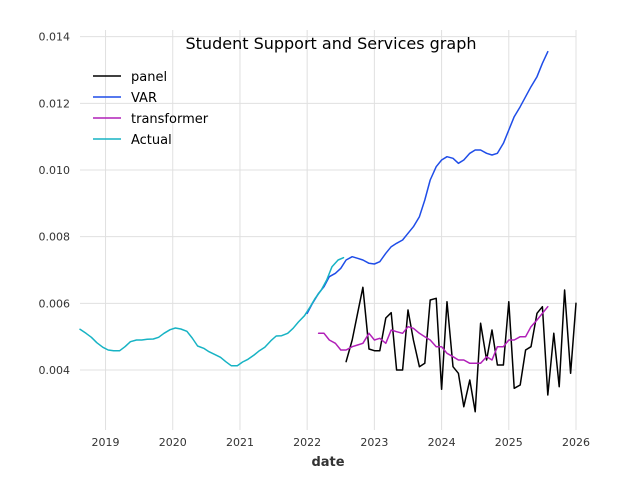  What do you see at coordinates (151, 109) in the screenshot?
I see `legend: panel VAR transformer Actual` at bounding box center [151, 109].